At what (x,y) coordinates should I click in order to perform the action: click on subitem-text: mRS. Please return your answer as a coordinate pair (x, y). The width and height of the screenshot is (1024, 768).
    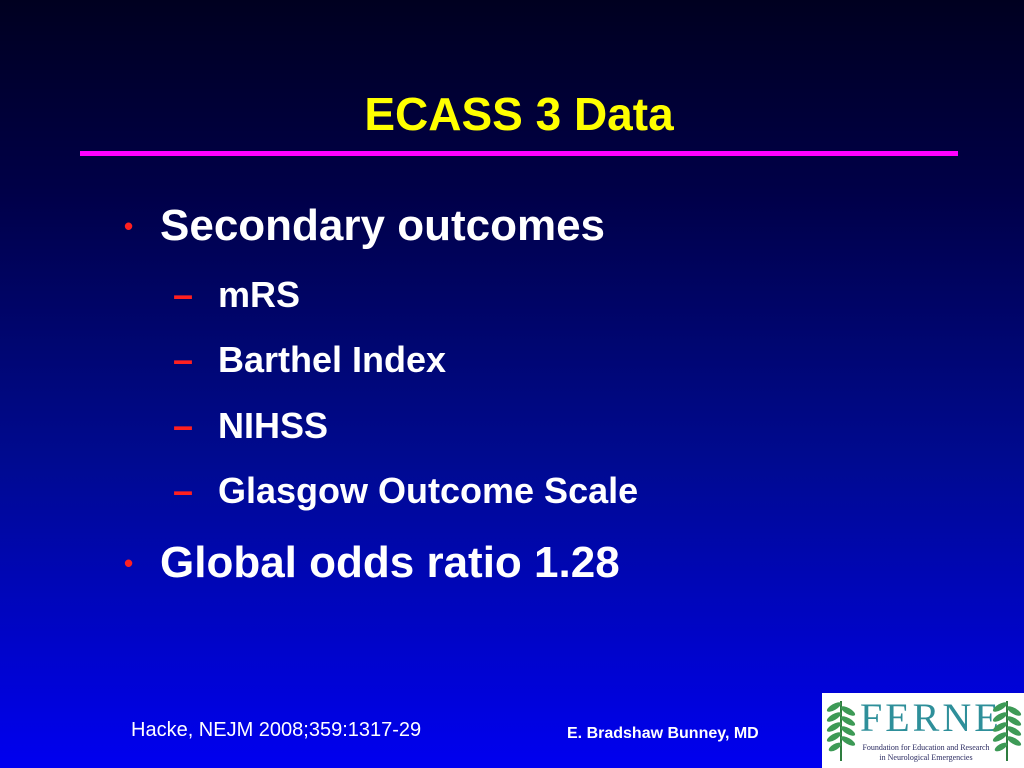
    Looking at the image, I should click on (259, 294).